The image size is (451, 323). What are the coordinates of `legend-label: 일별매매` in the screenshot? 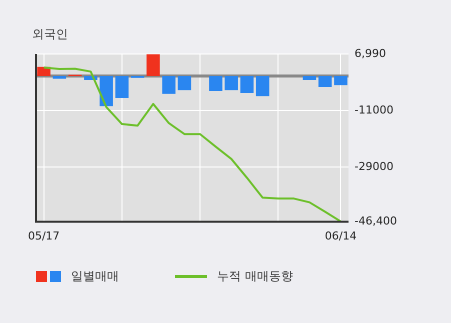 It's located at (95, 276).